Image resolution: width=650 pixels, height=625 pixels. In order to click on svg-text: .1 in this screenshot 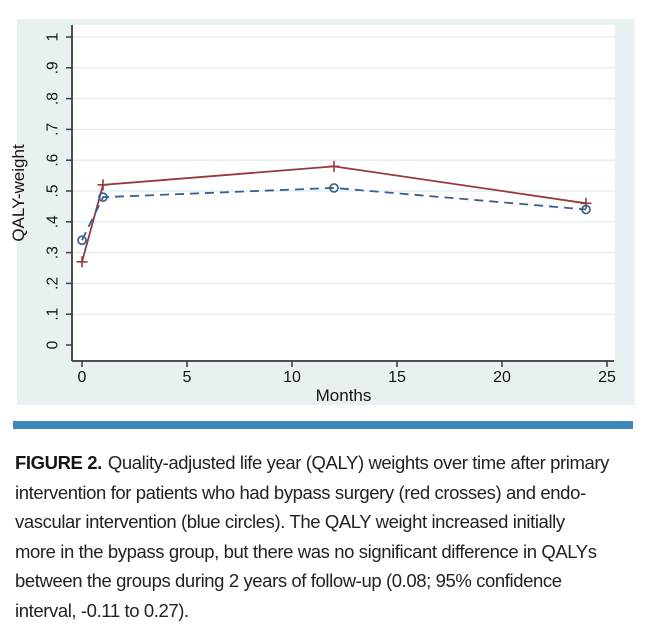, I will do `click(52, 314)`.